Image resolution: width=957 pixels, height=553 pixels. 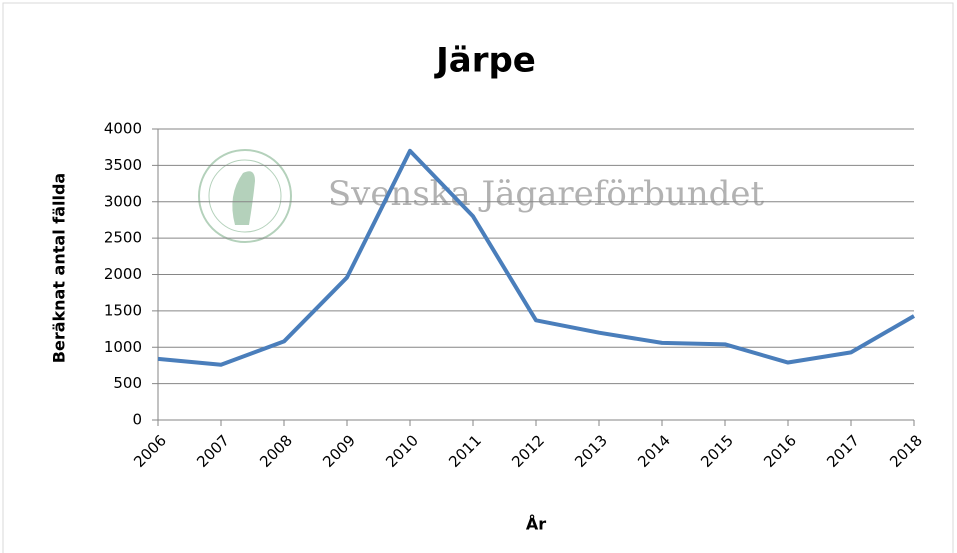 I want to click on y-tick-label: 2000, so click(x=123, y=274).